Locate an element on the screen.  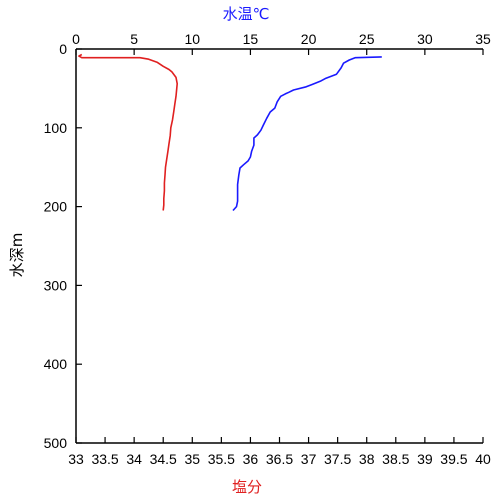
top-tick-label: 25 is located at coordinates (367, 39).